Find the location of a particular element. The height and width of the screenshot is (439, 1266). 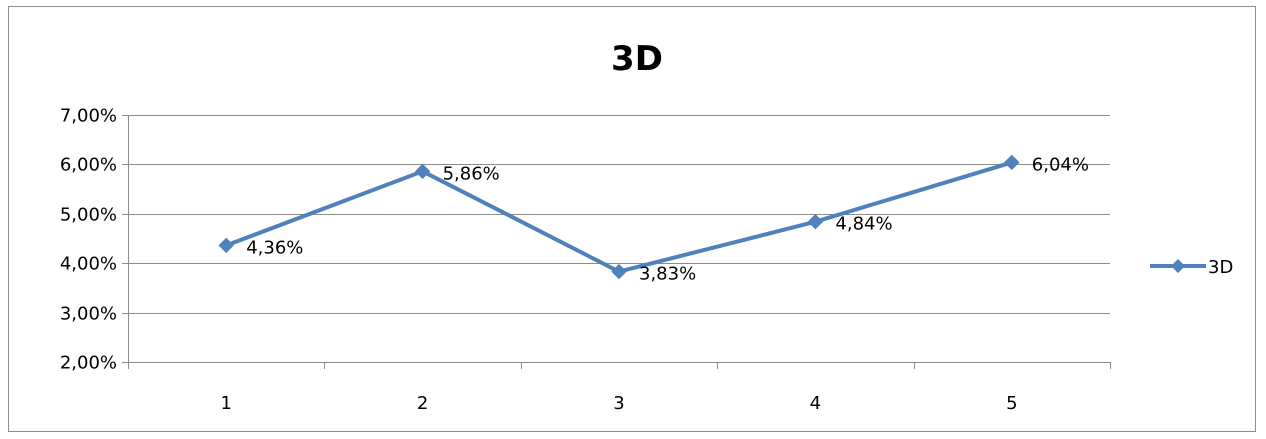

y-tick-label-0: 2,00% is located at coordinates (88, 363).